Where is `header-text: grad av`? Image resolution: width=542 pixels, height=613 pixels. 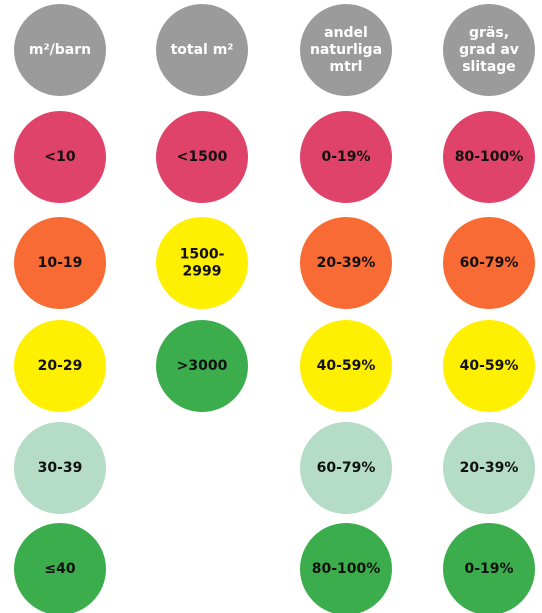 header-text: grad av is located at coordinates (489, 50).